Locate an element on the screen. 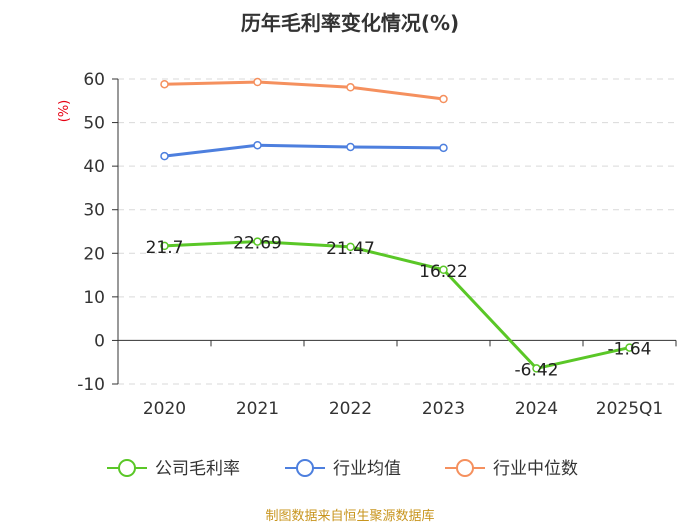  data-label: 16.22 is located at coordinates (443, 272).